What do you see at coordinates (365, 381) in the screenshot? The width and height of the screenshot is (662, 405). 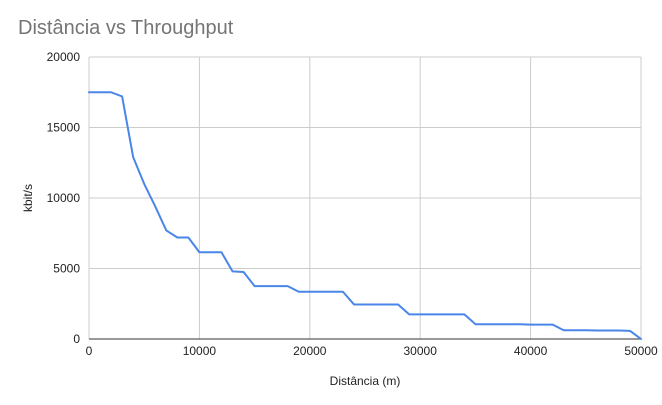 I see `x-axis-label: Distância (m)` at bounding box center [365, 381].